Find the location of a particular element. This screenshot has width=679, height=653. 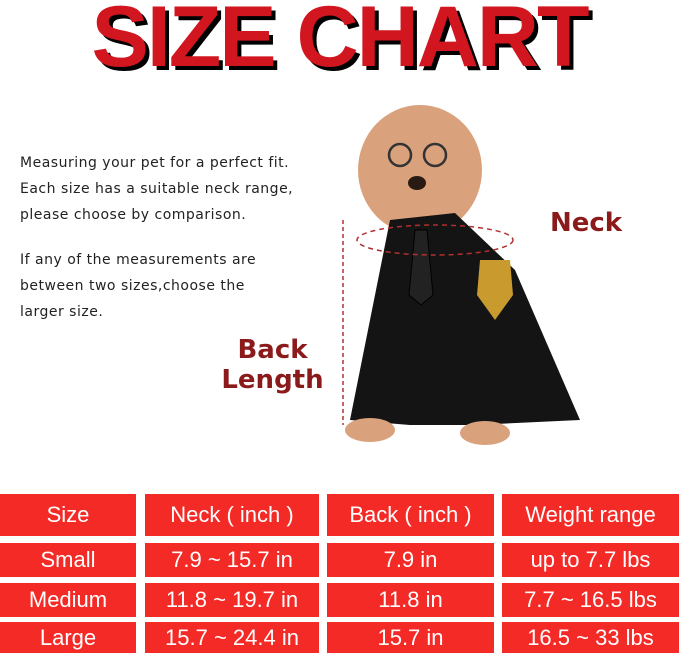

neck-label: Neck is located at coordinates (586, 223).